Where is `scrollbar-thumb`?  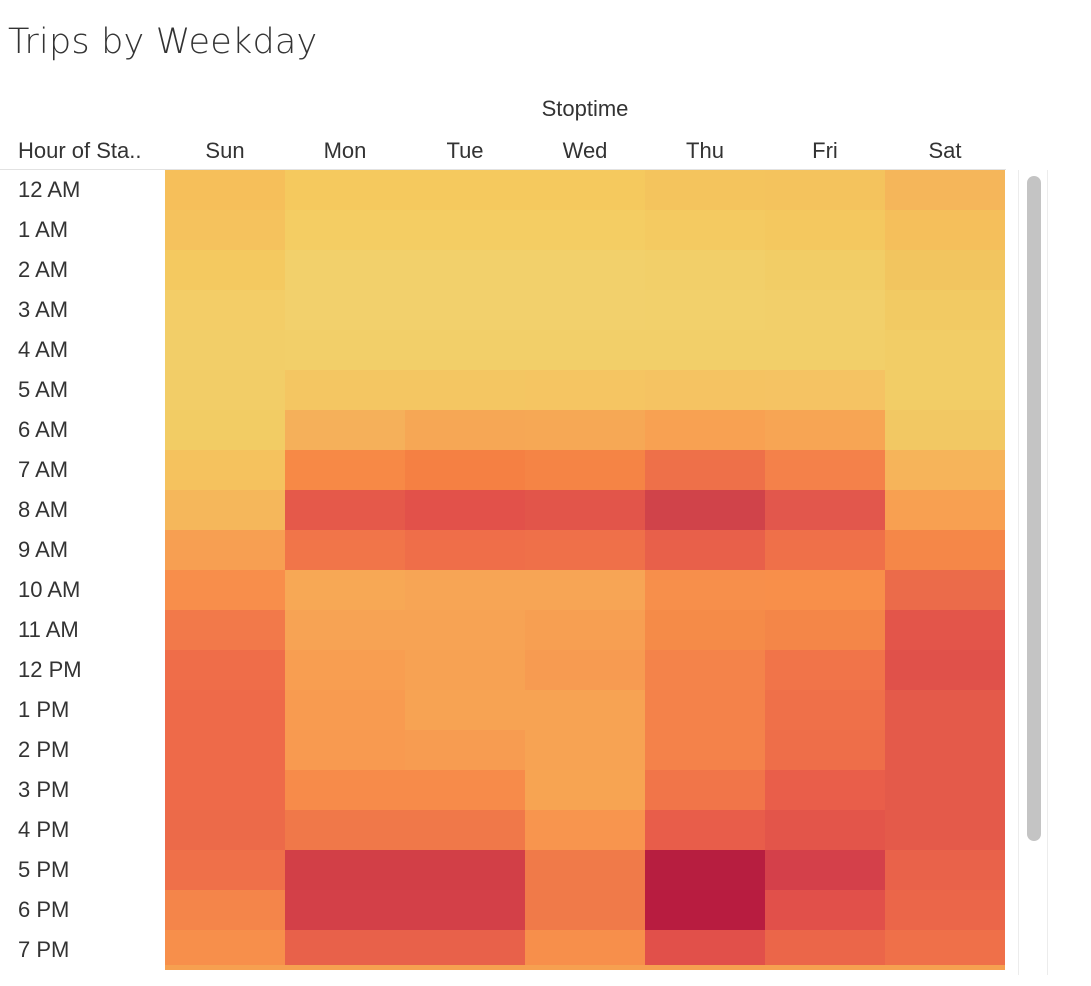 scrollbar-thumb is located at coordinates (1034, 508).